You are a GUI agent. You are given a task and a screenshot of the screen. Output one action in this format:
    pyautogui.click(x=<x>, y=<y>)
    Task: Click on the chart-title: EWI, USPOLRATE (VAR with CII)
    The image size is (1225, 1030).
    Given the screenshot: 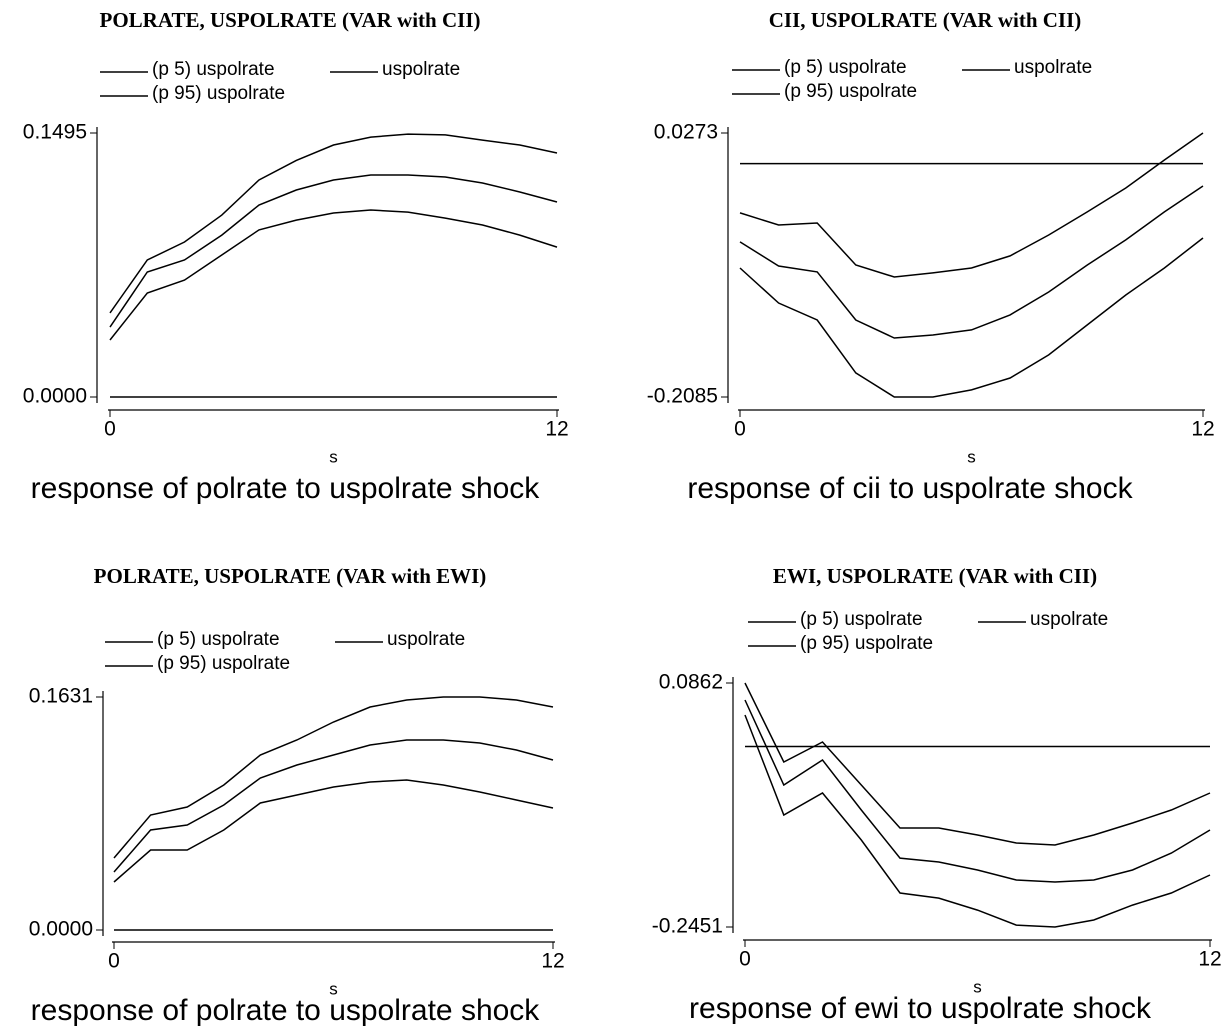 What is the action you would take?
    pyautogui.click(x=935, y=576)
    